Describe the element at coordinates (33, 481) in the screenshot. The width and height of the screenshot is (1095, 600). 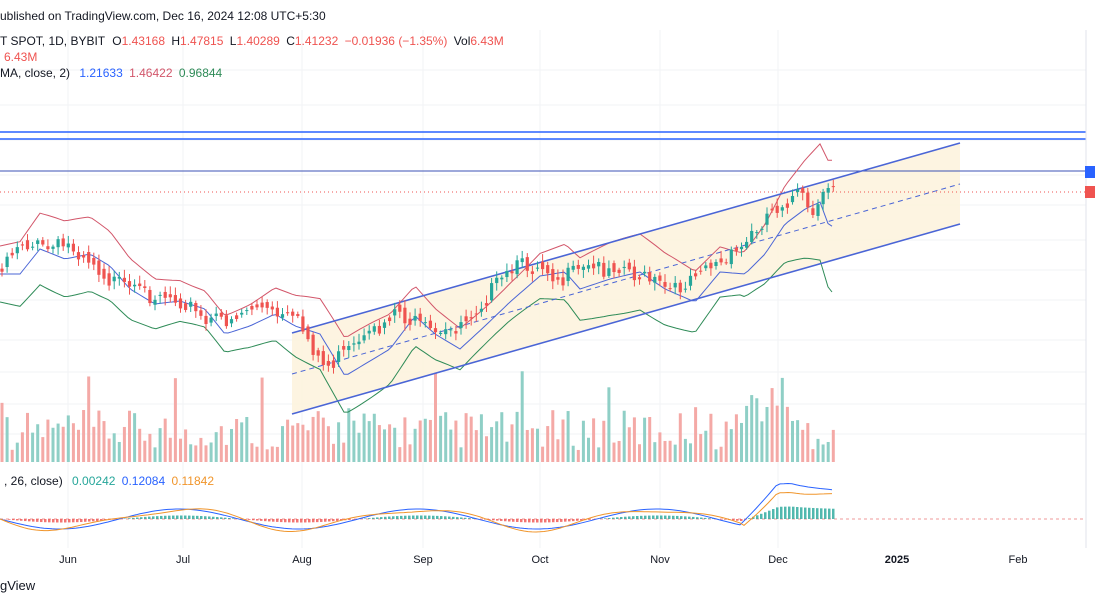
I see `macd-name: , 26, close)` at that location.